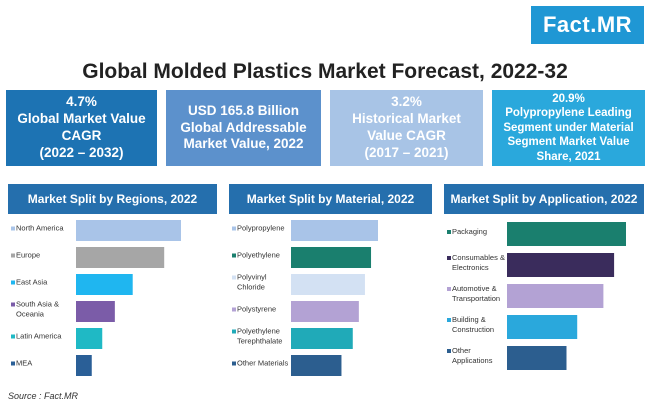  I want to click on kpi-line: Global Market Value, so click(81, 119).